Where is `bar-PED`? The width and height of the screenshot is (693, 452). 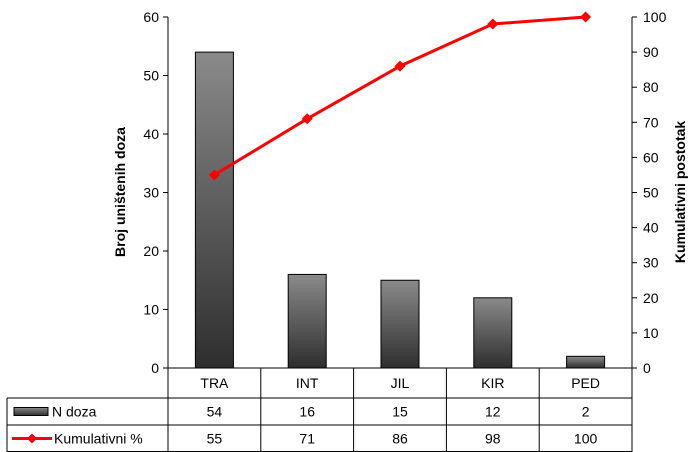 bar-PED is located at coordinates (586, 362).